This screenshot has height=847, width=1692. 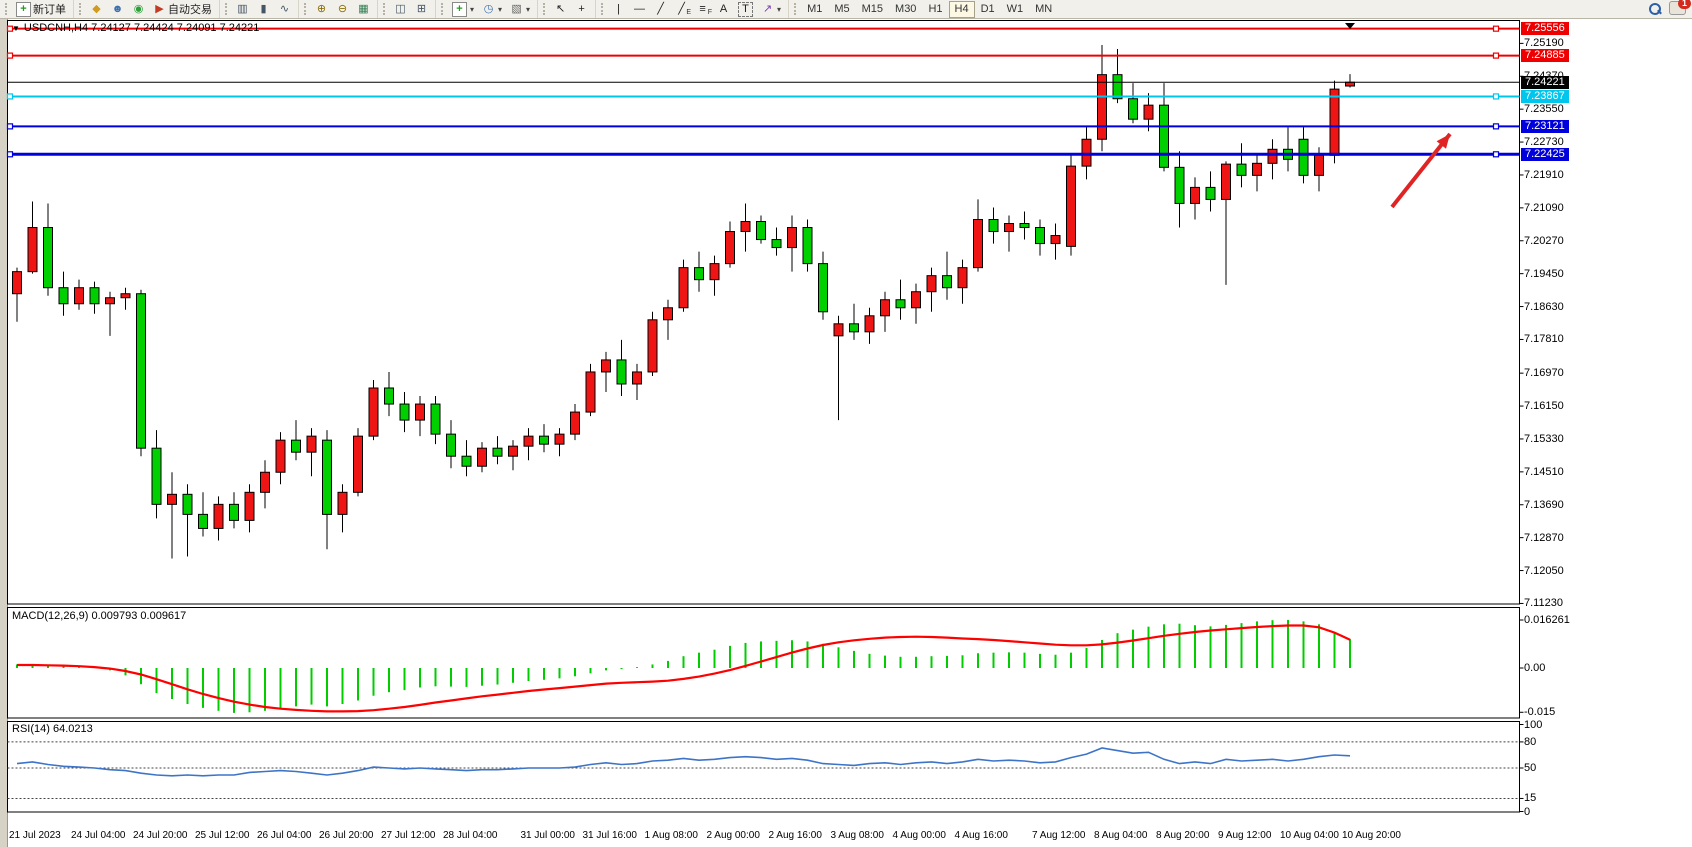 What do you see at coordinates (284, 9) in the screenshot?
I see `line-chart-button: ∿` at bounding box center [284, 9].